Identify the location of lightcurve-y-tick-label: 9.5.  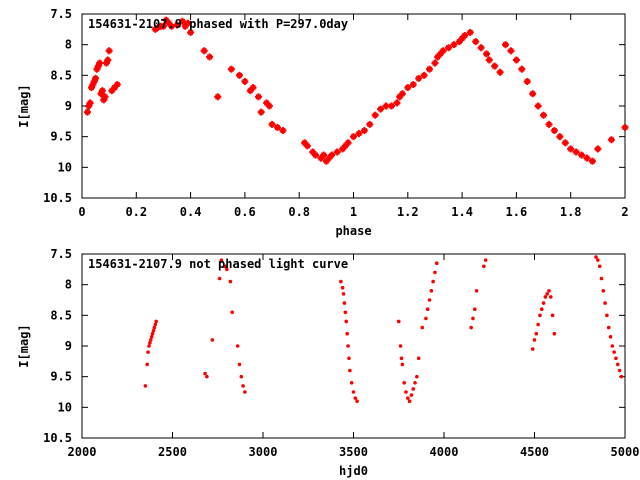
(61, 377).